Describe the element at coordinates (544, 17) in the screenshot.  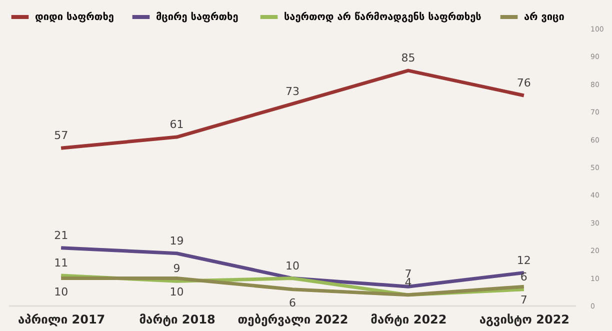
I see `legend-label: არ ვიცი` at that location.